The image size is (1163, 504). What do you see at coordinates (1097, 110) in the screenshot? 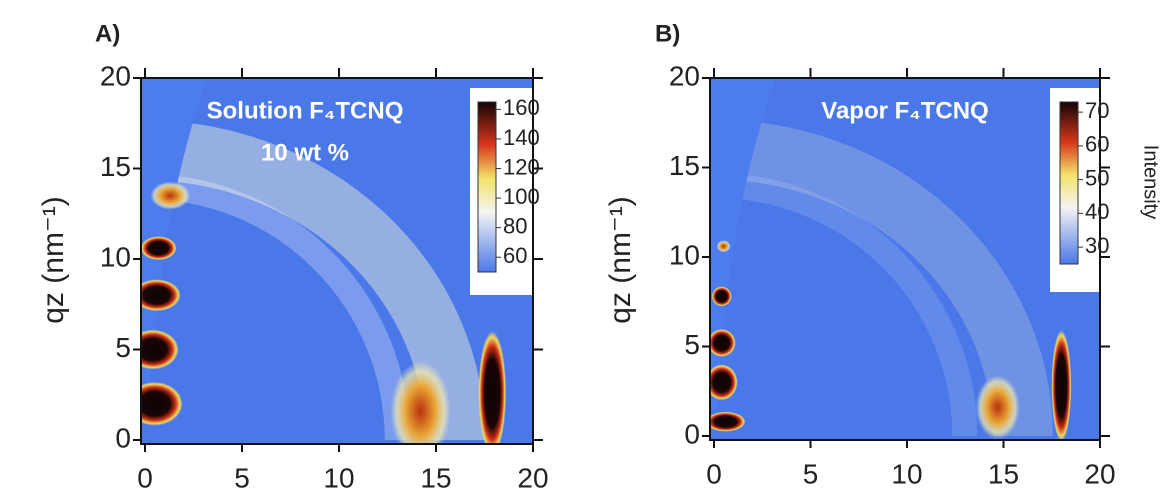
I see `colorbar-tick-label: 70` at bounding box center [1097, 110].